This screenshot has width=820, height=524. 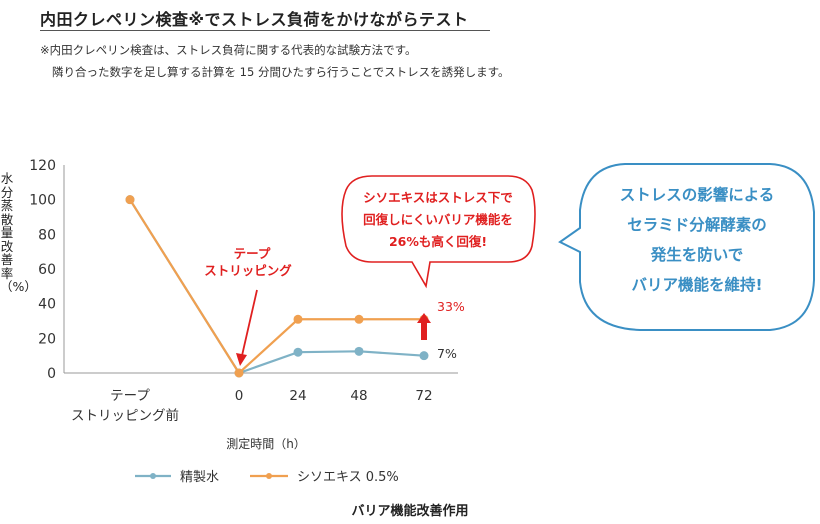 I want to click on x-tick-label: 72, so click(x=423, y=396).